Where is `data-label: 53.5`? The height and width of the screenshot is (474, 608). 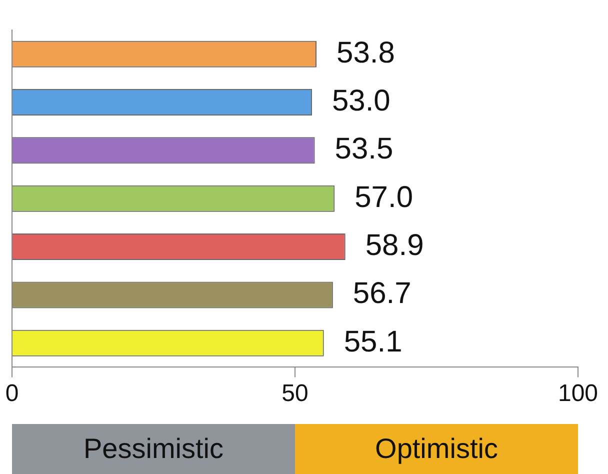
data-label: 53.5 is located at coordinates (364, 149).